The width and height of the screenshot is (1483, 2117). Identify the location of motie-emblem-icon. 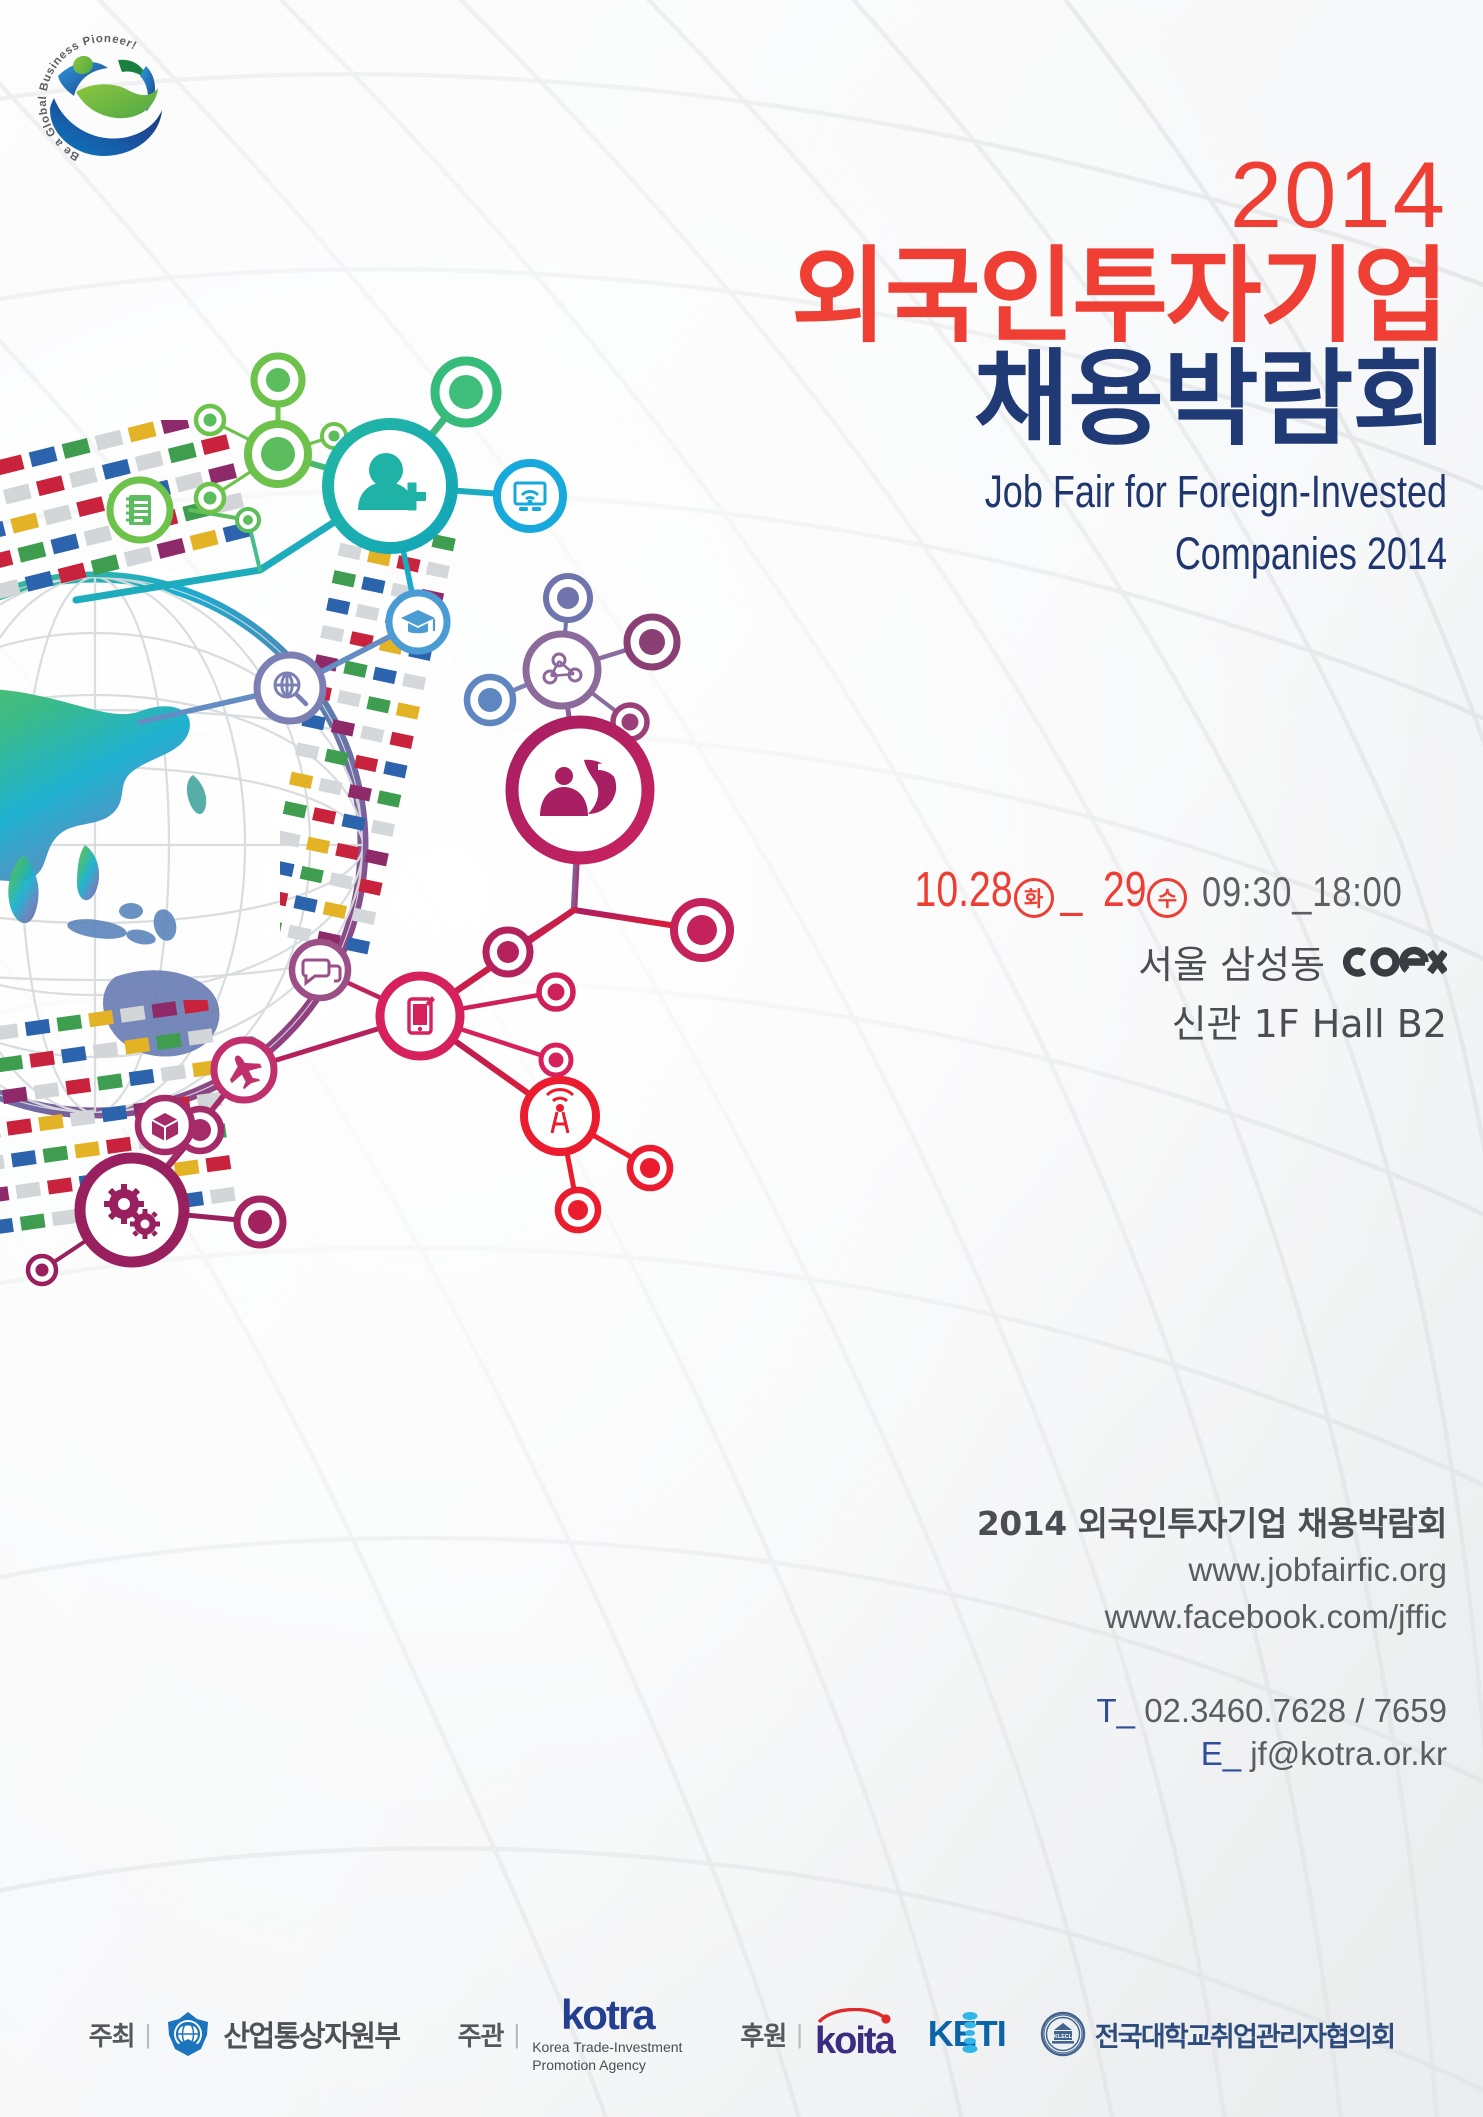
(188, 2034).